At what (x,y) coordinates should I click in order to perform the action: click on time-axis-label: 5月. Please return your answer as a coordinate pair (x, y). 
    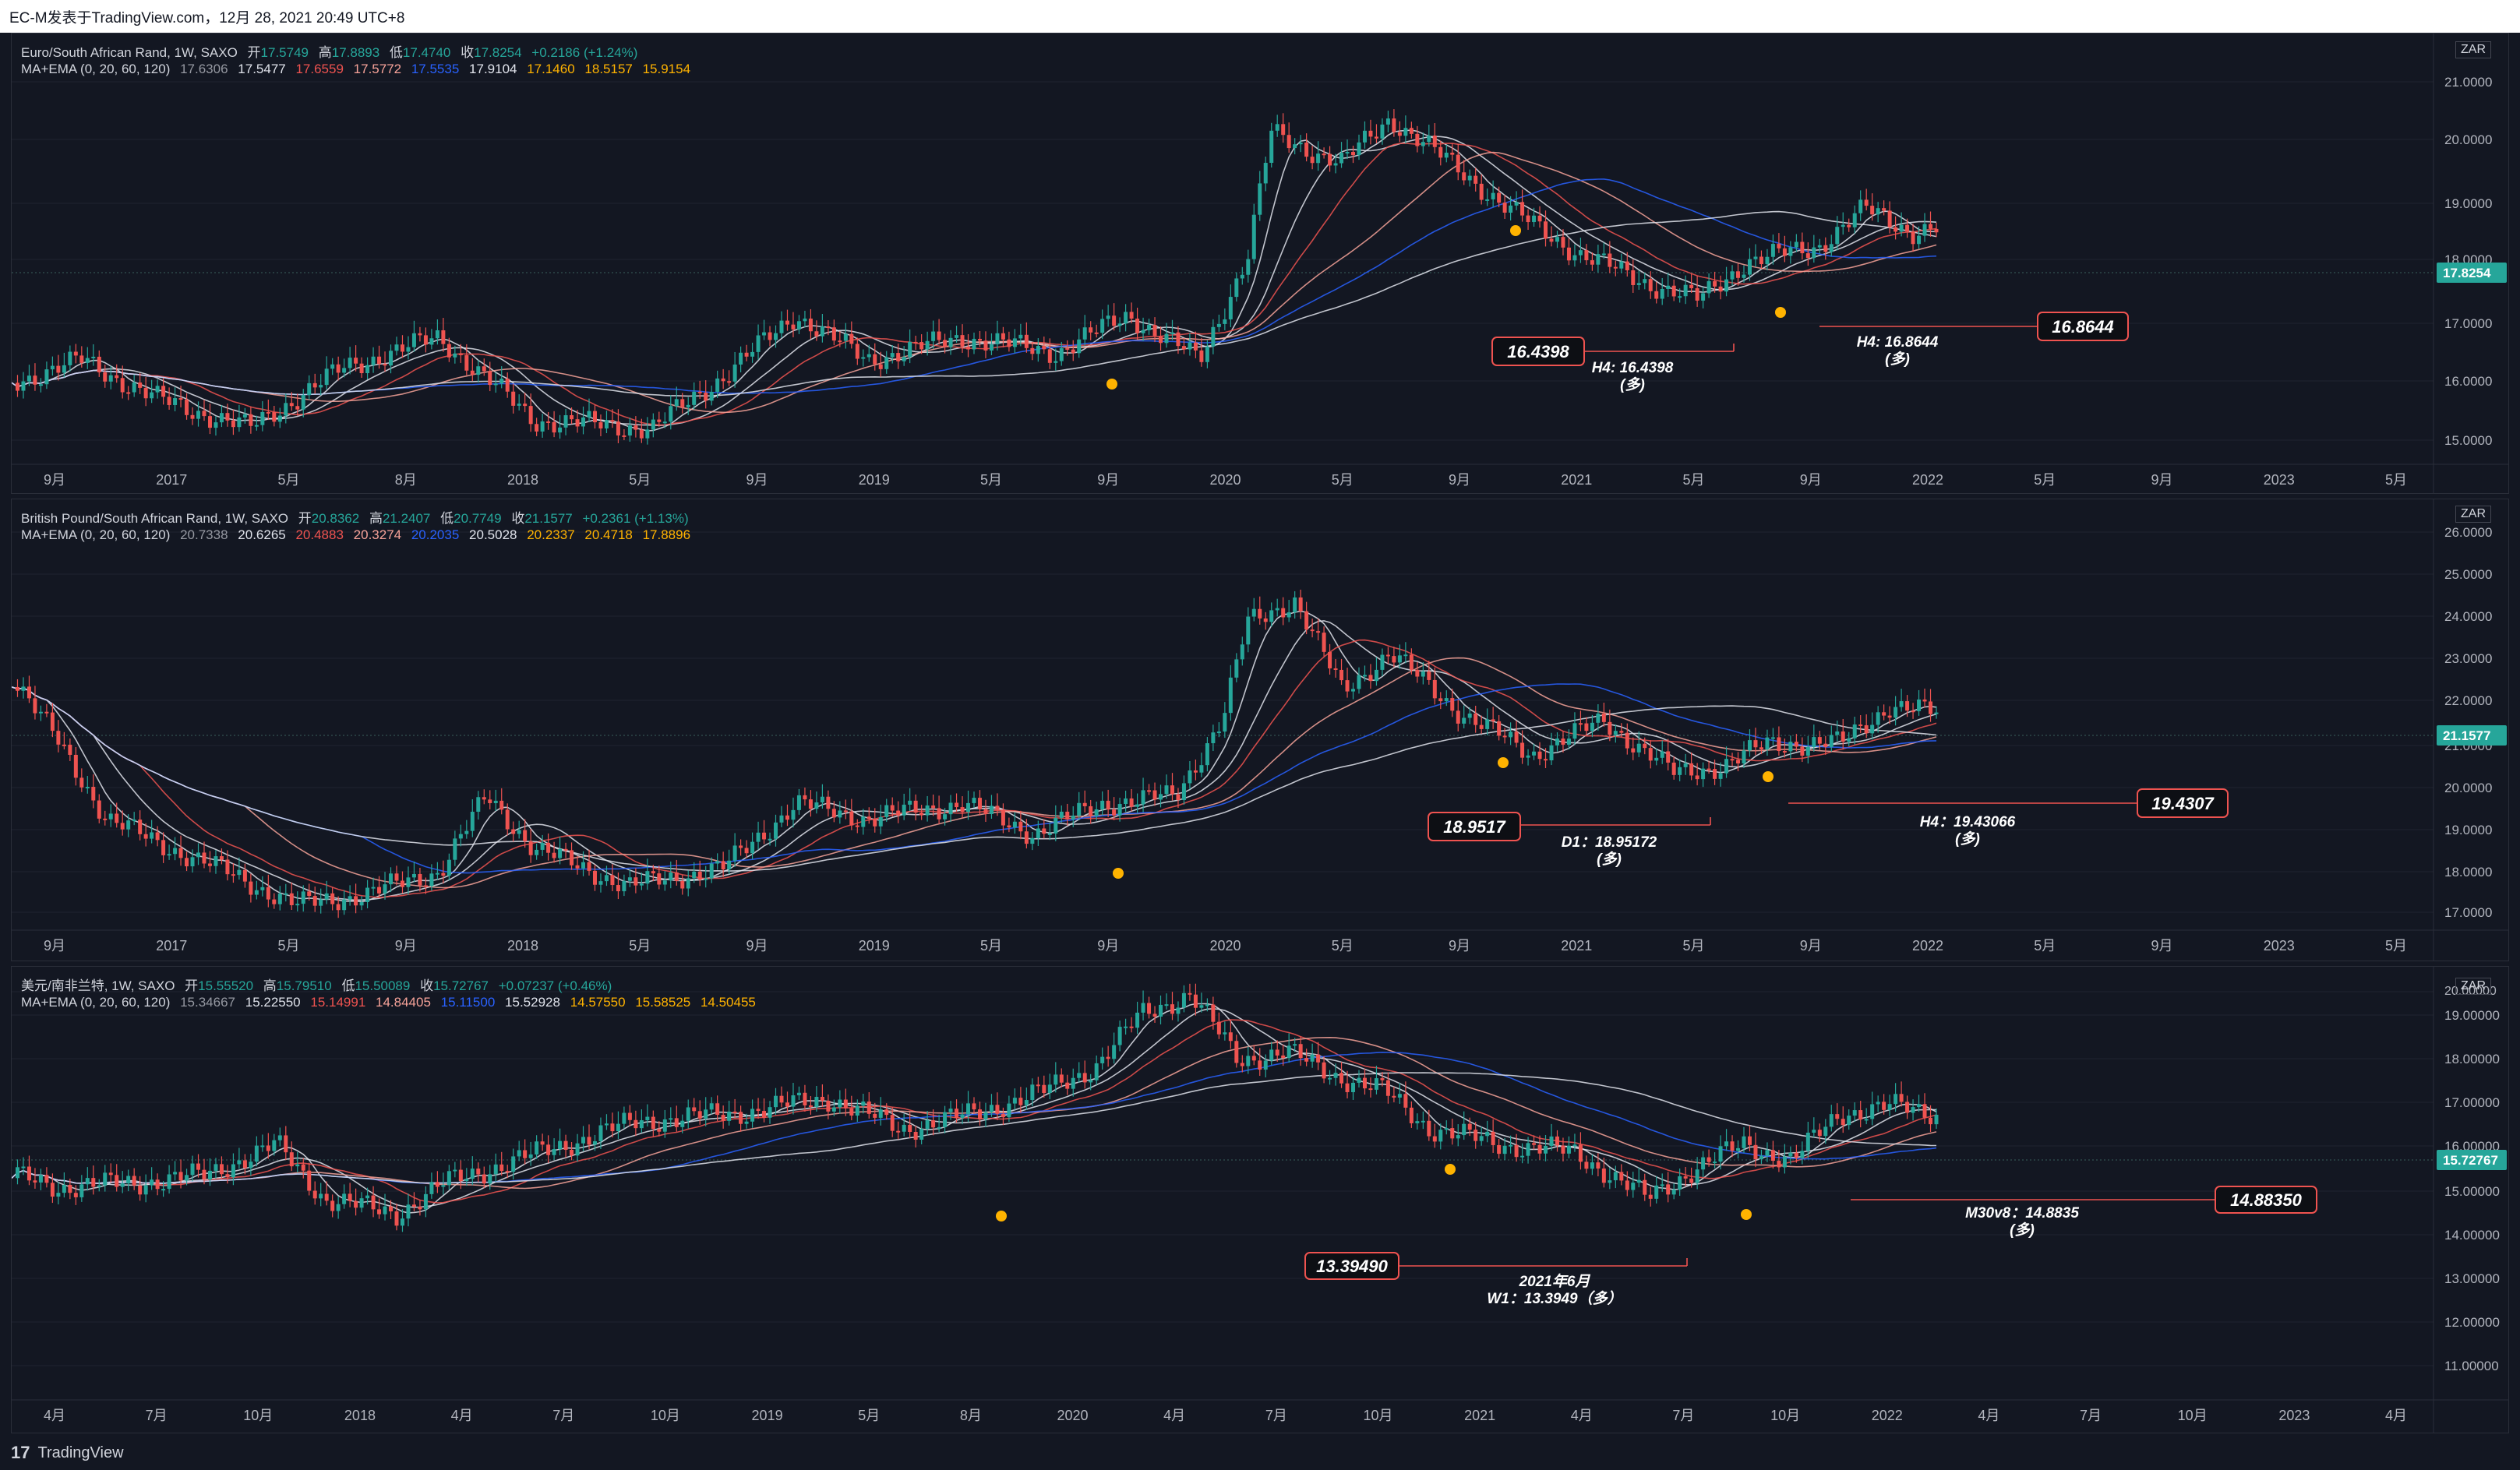
    Looking at the image, I should click on (2045, 480).